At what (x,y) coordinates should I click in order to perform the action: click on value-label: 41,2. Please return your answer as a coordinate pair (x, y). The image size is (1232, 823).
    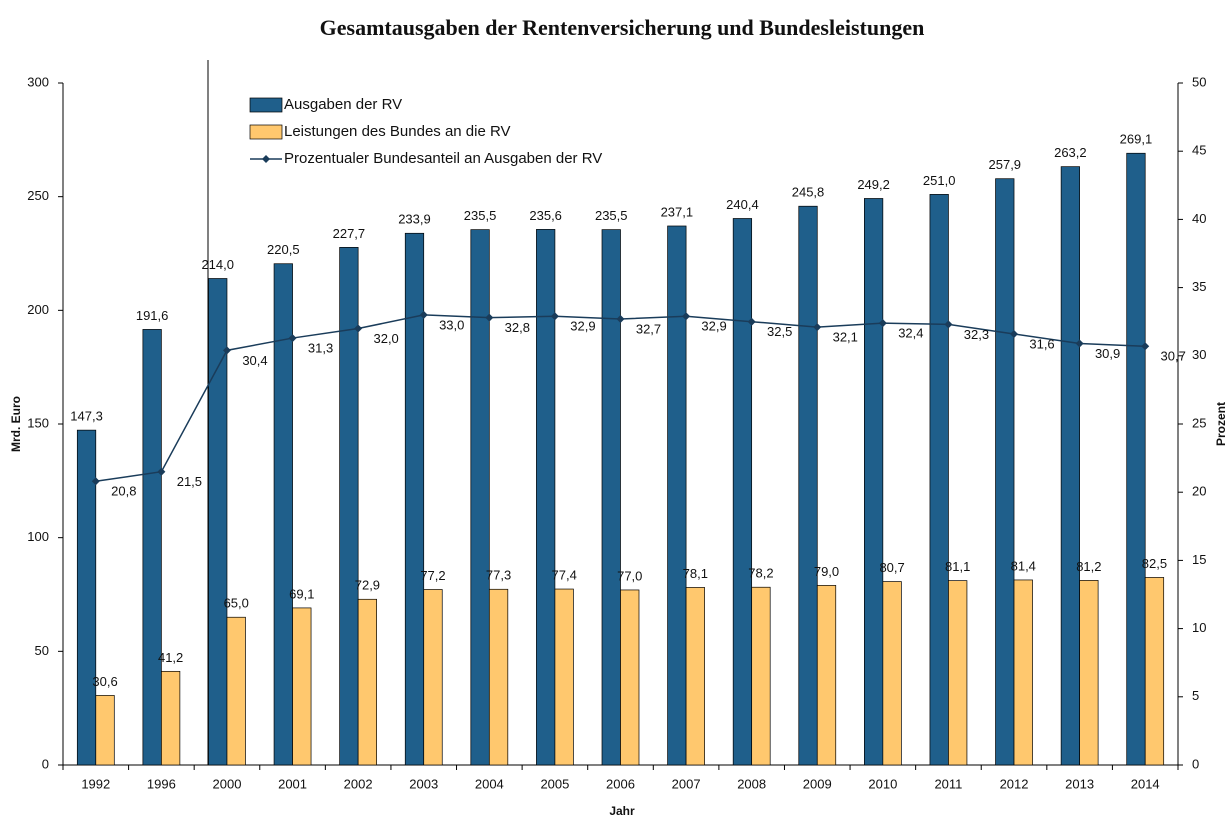
    Looking at the image, I should click on (170, 657).